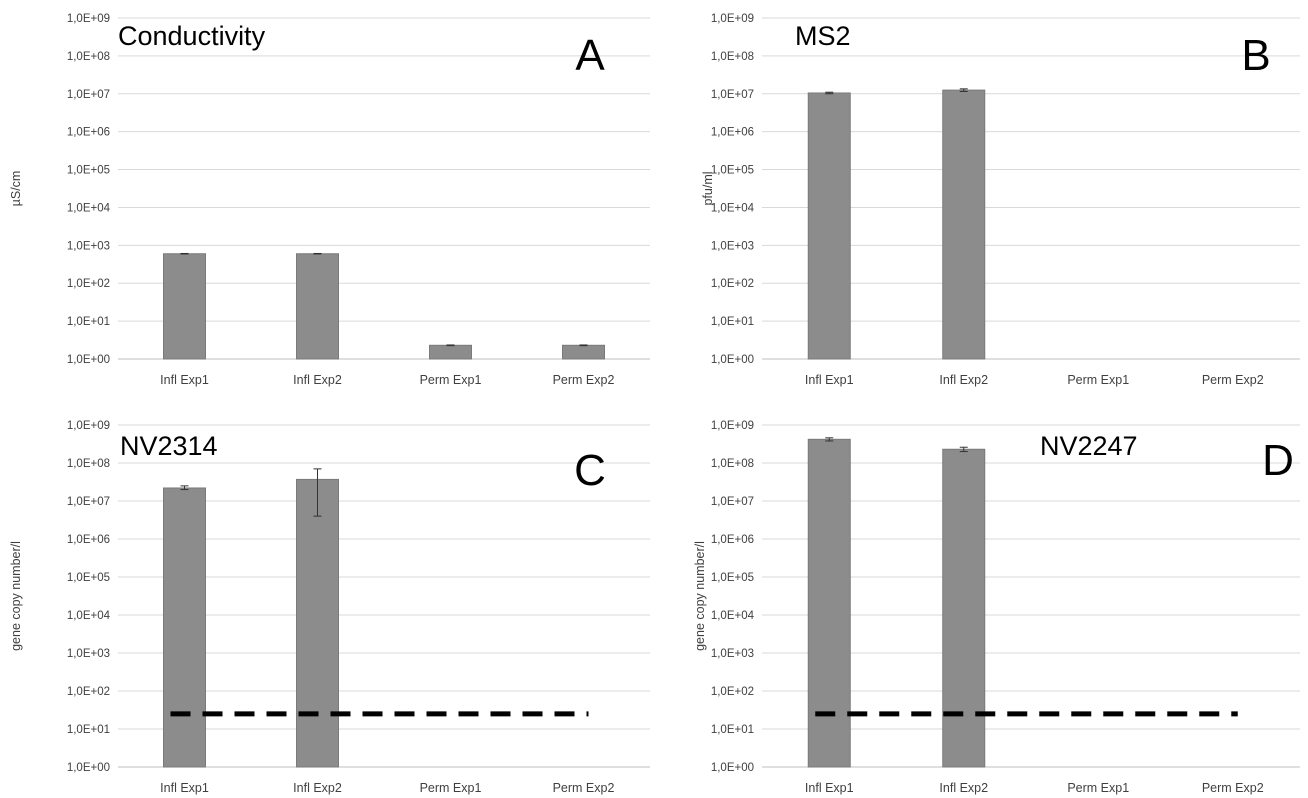 Image resolution: width=1308 pixels, height=798 pixels. What do you see at coordinates (16, 189) in the screenshot?
I see `y-axis-label: µS/cm` at bounding box center [16, 189].